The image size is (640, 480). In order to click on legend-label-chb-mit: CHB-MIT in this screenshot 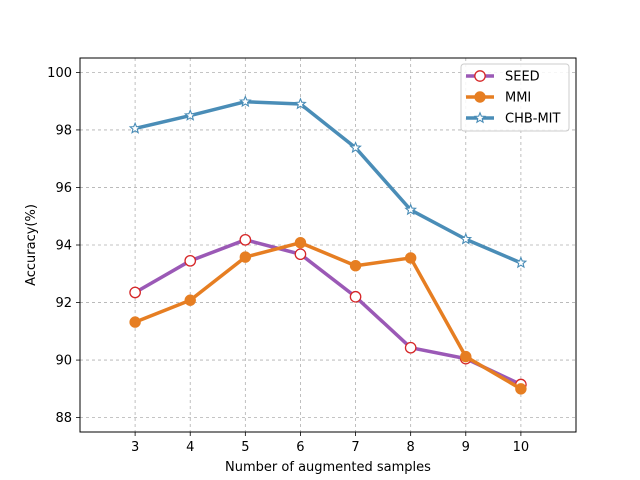, I will do `click(533, 119)`.